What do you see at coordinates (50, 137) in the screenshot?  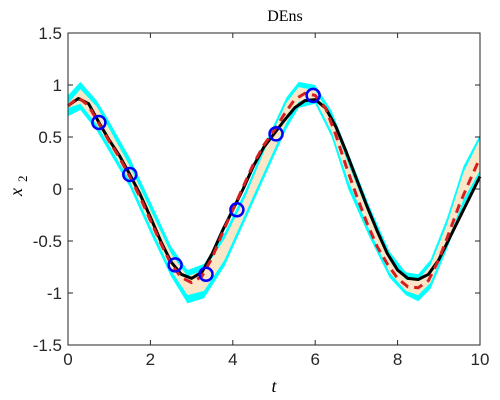 I see `y-tick-label: 0.5` at bounding box center [50, 137].